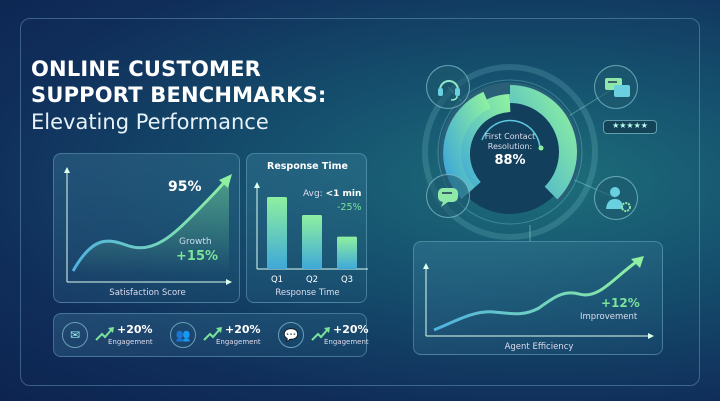 The image size is (720, 401). Describe the element at coordinates (448, 87) in the screenshot. I see `headset-icon` at that location.